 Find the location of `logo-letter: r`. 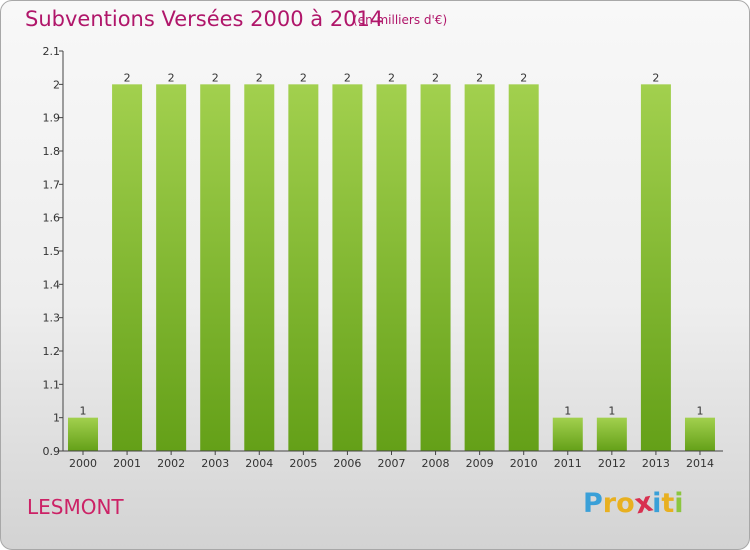

logo-letter: r is located at coordinates (609, 503).